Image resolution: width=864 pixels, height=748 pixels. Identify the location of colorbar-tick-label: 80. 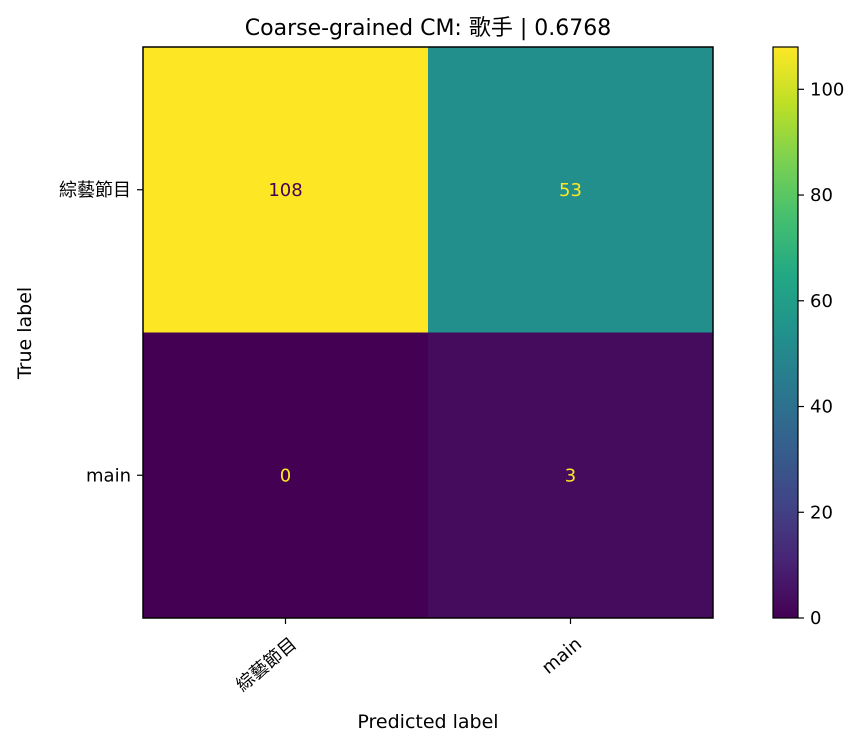
(821, 195).